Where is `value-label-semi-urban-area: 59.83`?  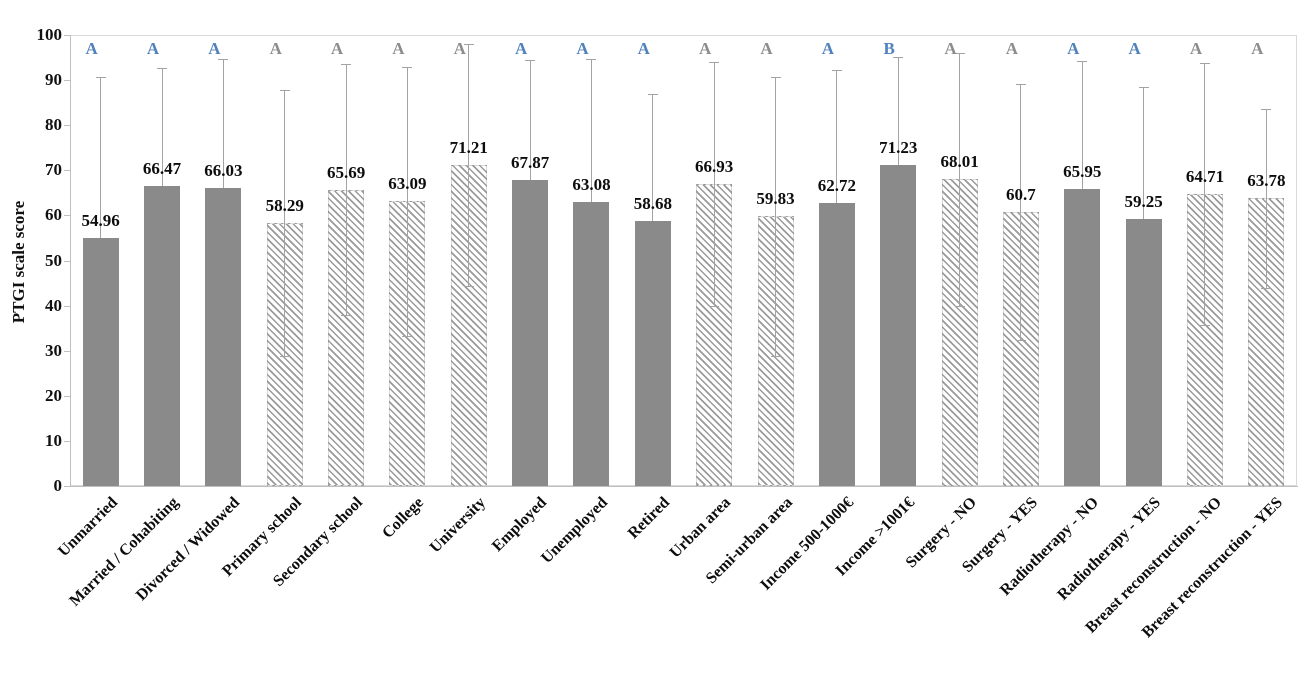
value-label-semi-urban-area: 59.83 is located at coordinates (775, 199).